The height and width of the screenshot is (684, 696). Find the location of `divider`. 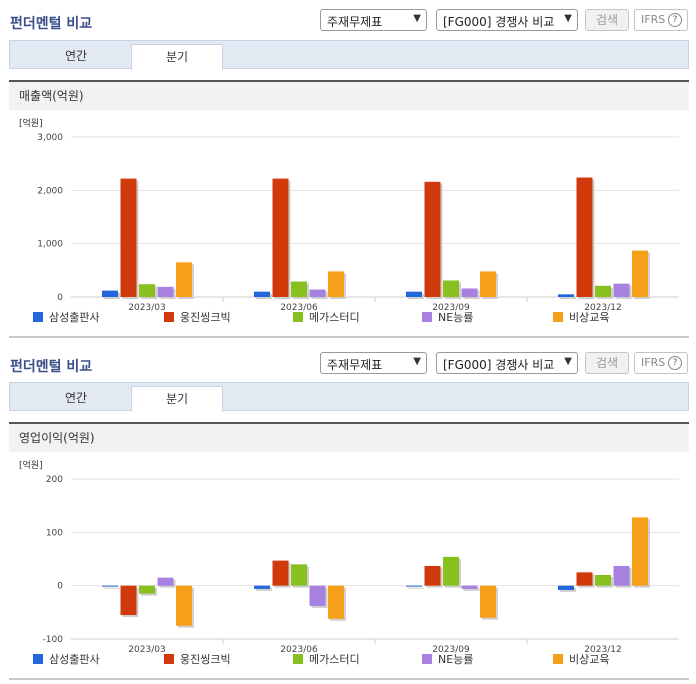

divider is located at coordinates (349, 679).